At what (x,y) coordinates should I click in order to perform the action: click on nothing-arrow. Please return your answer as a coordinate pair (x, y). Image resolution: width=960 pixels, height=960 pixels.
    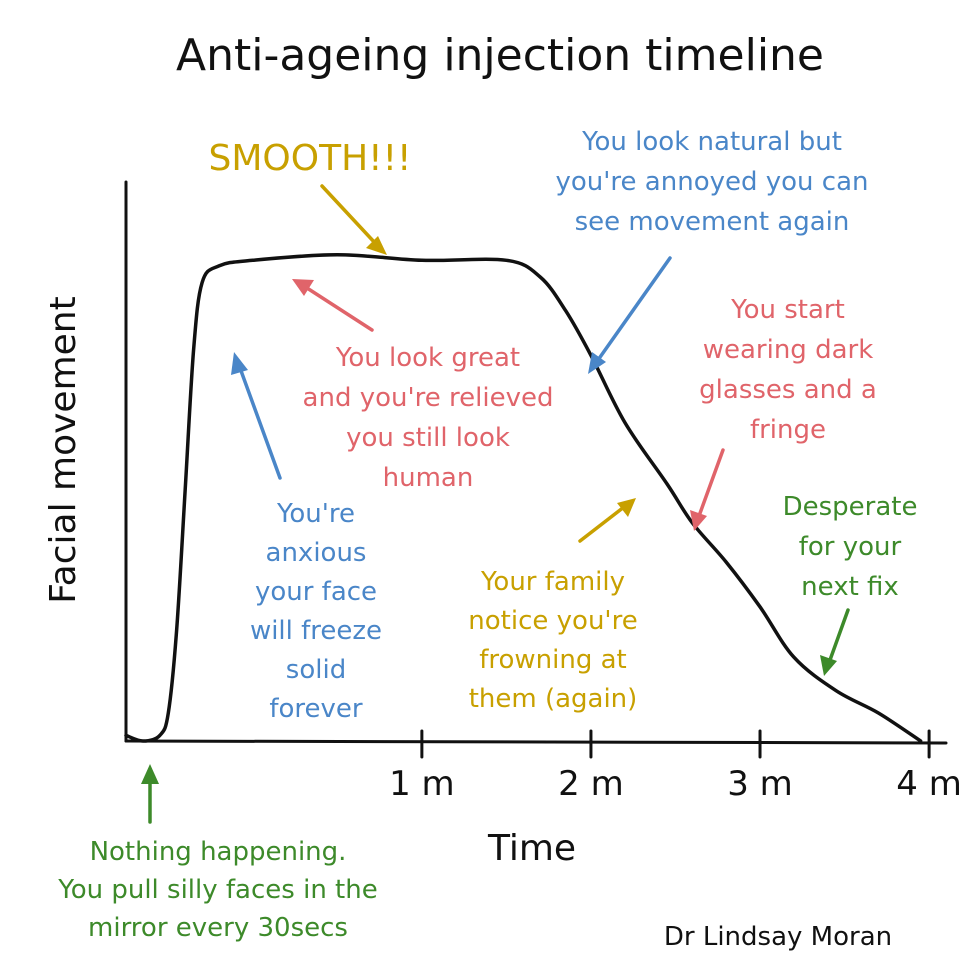
    Looking at the image, I should click on (150, 794).